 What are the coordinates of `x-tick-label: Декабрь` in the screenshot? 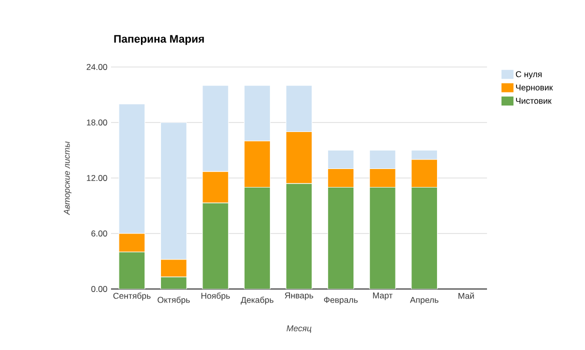 It's located at (257, 300).